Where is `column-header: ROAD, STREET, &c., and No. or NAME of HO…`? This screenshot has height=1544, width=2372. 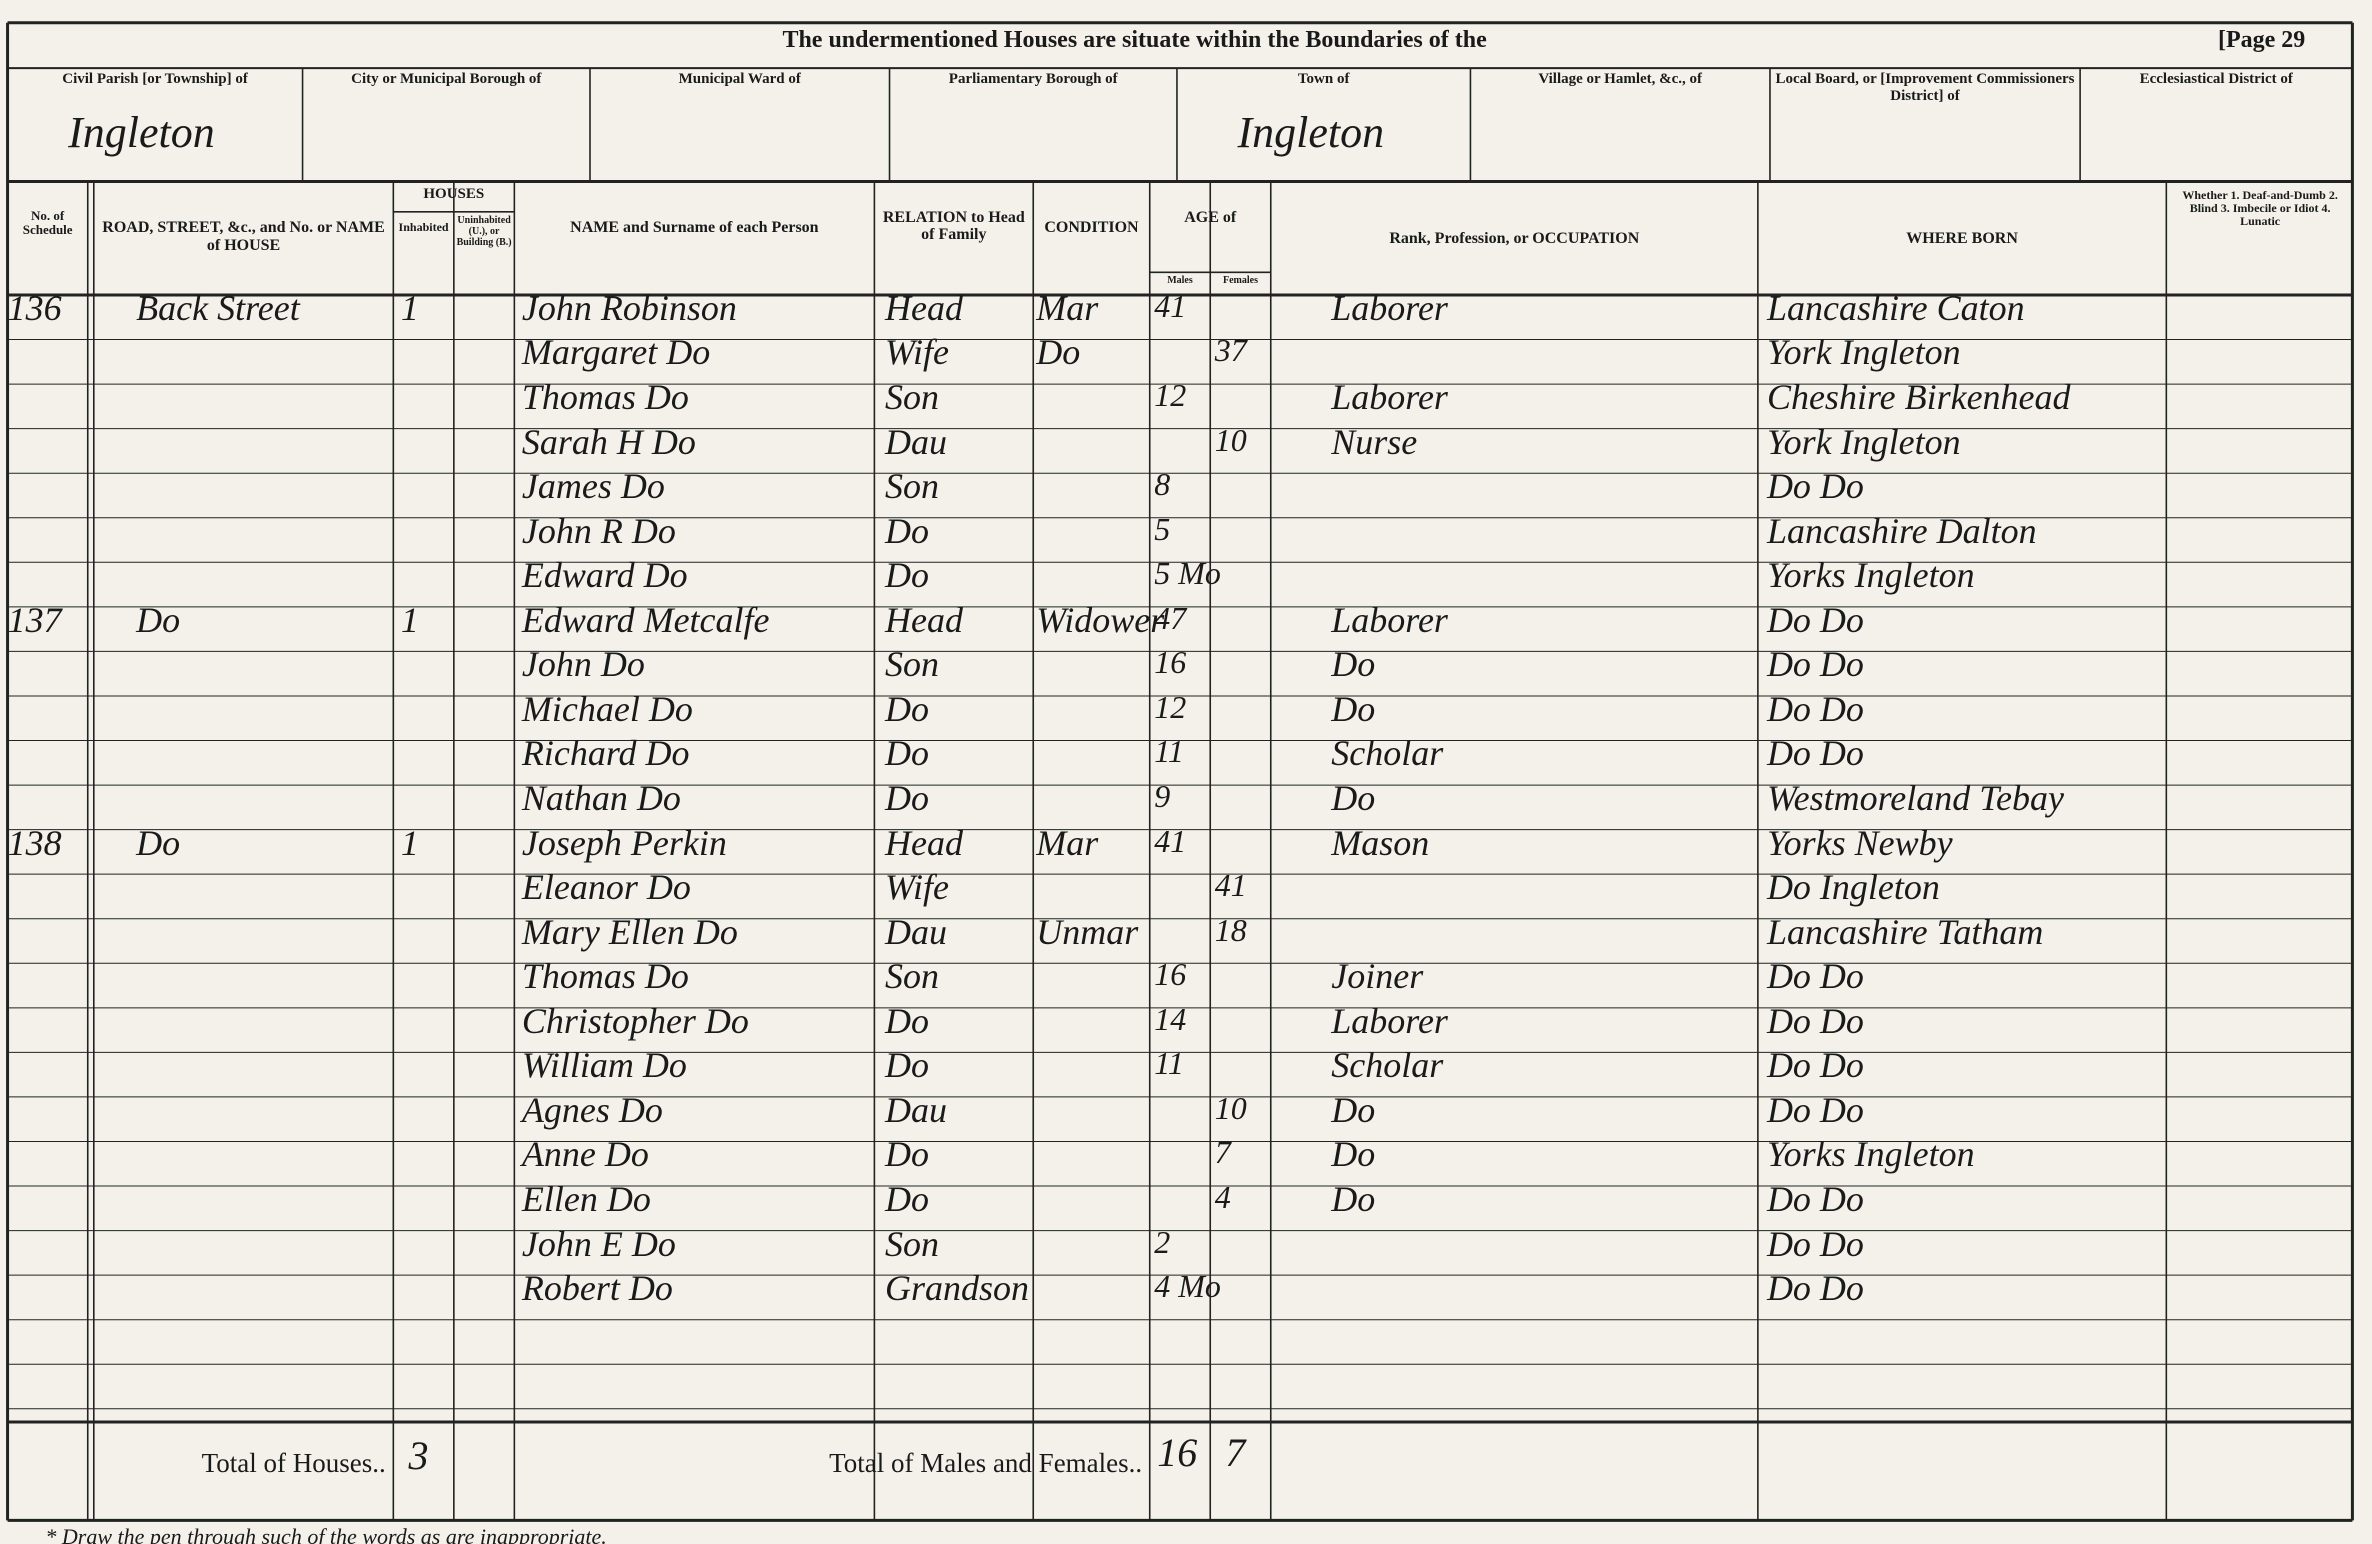 column-header: ROAD, STREET, &c., and No. or NAME of HO… is located at coordinates (243, 236).